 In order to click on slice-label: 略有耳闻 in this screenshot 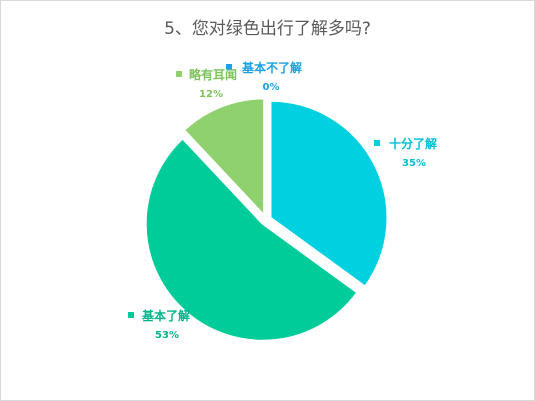, I will do `click(213, 74)`.